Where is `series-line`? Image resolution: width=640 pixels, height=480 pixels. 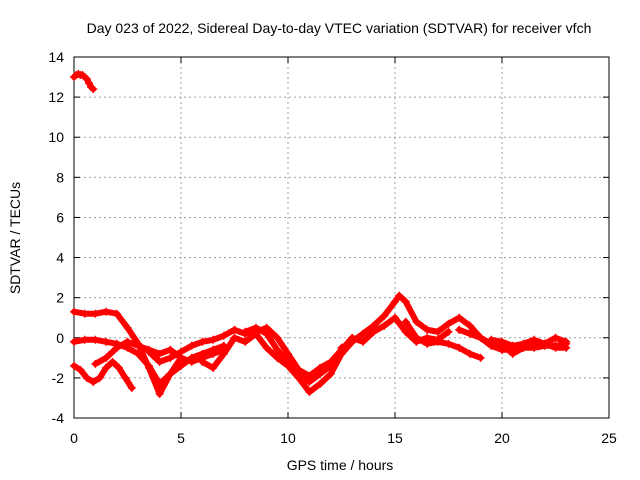
series-line is located at coordinates (103, 374).